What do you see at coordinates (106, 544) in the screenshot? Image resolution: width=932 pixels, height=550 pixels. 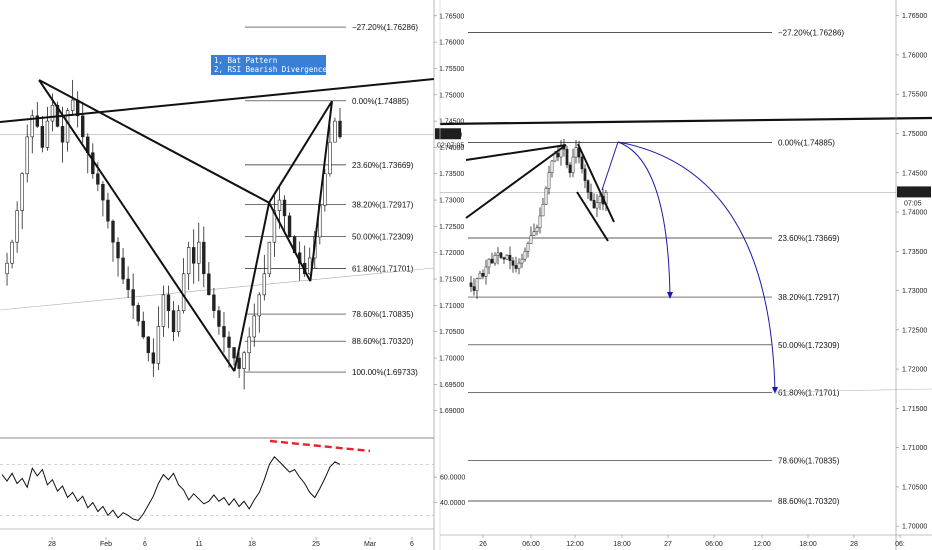 I see `left-x-tick-label: Feb` at bounding box center [106, 544].